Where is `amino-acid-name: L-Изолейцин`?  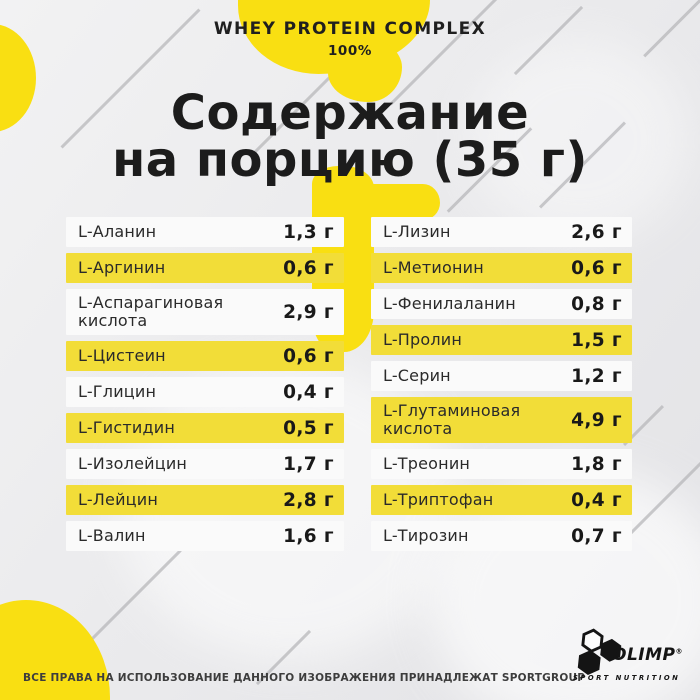 amino-acid-name: L-Изолейцин is located at coordinates (133, 464).